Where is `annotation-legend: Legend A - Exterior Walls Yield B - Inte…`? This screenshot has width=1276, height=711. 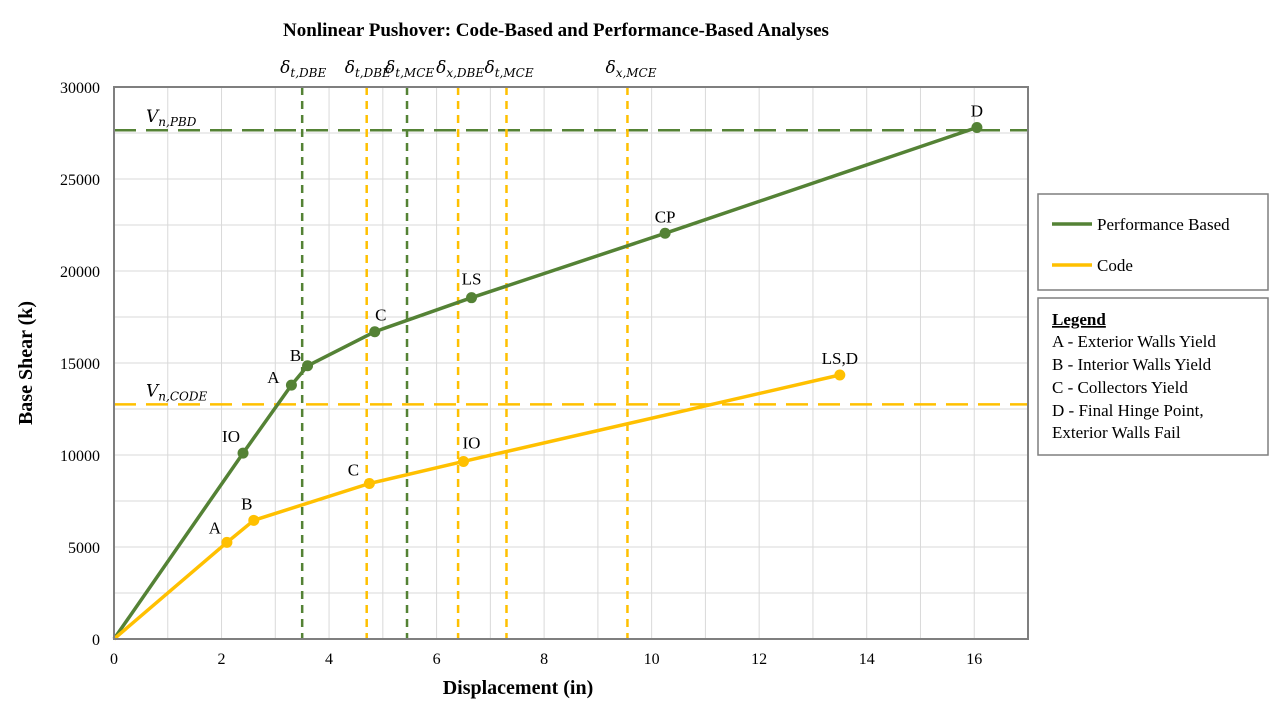
annotation-legend: Legend A - Exterior Walls Yield B - Inte… is located at coordinates (1153, 376).